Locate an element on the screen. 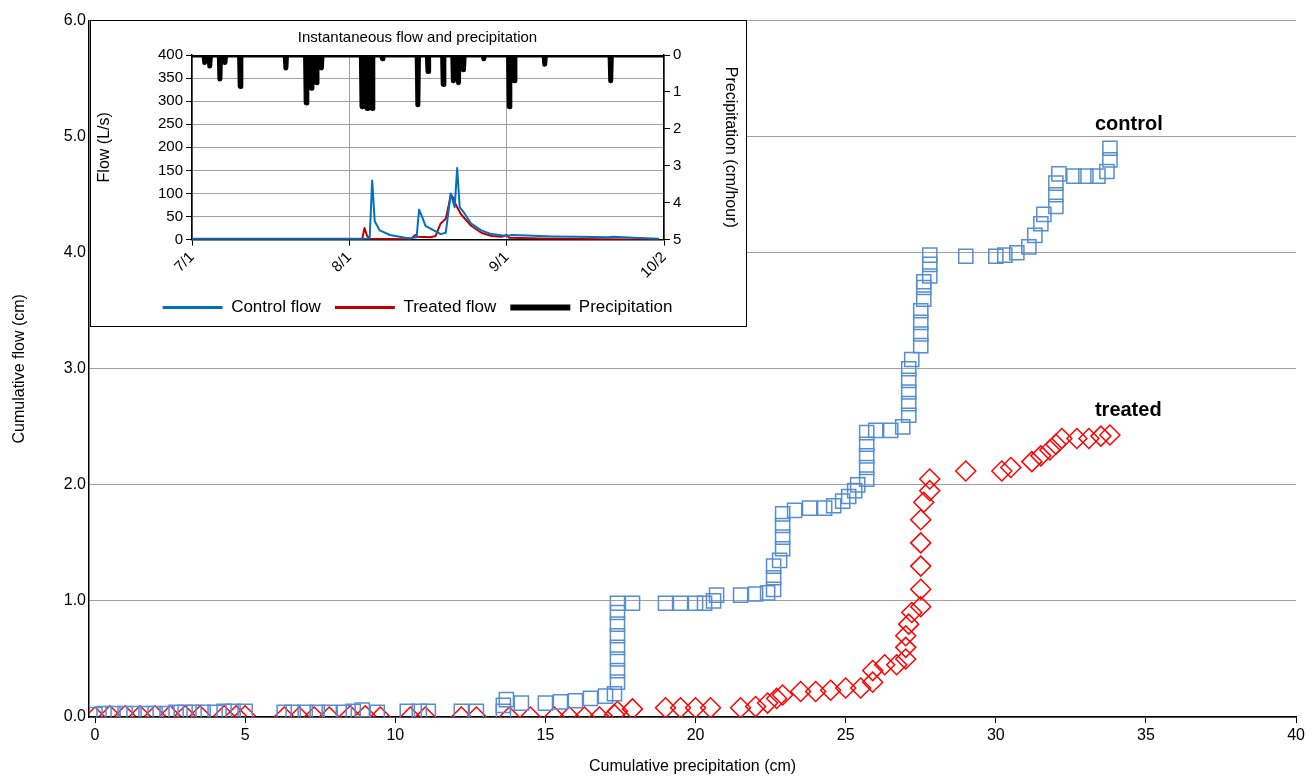 The height and width of the screenshot is (778, 1312). y-tick-label: 200 is located at coordinates (170, 146).